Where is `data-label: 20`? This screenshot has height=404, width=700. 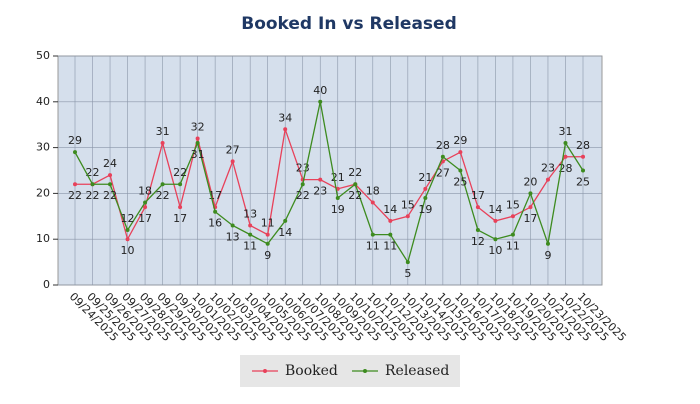 data-label: 20 is located at coordinates (530, 181).